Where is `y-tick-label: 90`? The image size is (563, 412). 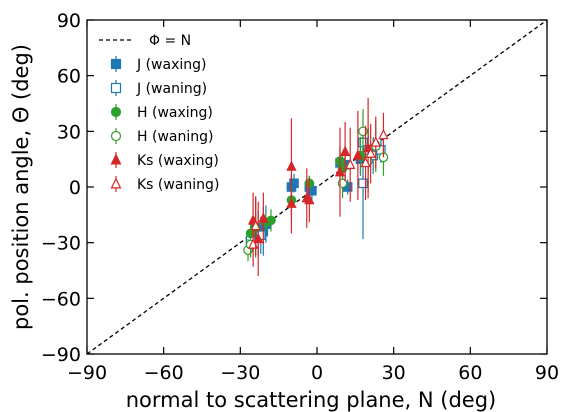
y-tick-label: 90 is located at coordinates (69, 21).